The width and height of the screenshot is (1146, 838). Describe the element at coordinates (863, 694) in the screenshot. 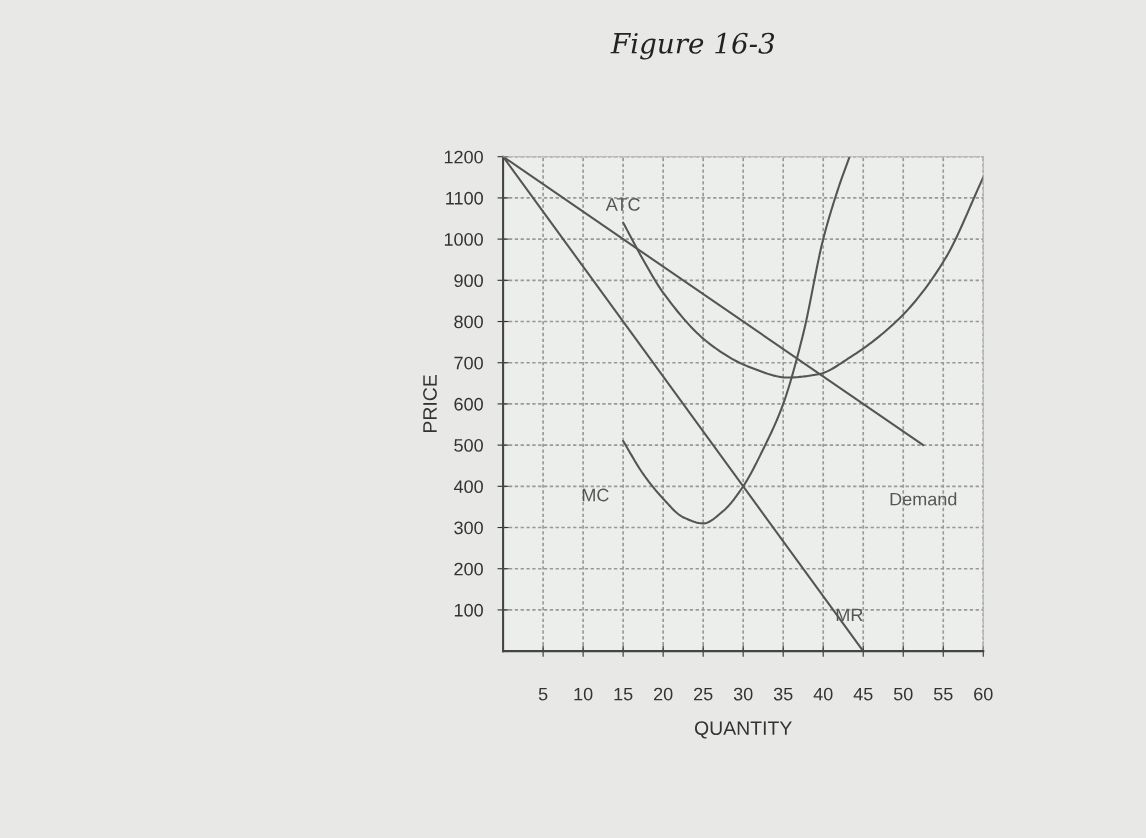

I see `x-tick-label: 45` at that location.